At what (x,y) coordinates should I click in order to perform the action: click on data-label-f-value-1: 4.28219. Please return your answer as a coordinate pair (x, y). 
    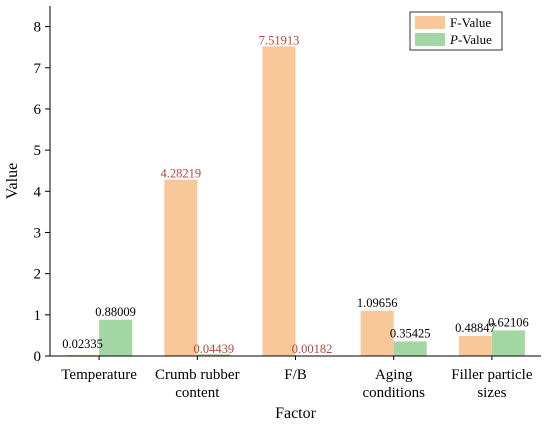
    Looking at the image, I should click on (180, 174).